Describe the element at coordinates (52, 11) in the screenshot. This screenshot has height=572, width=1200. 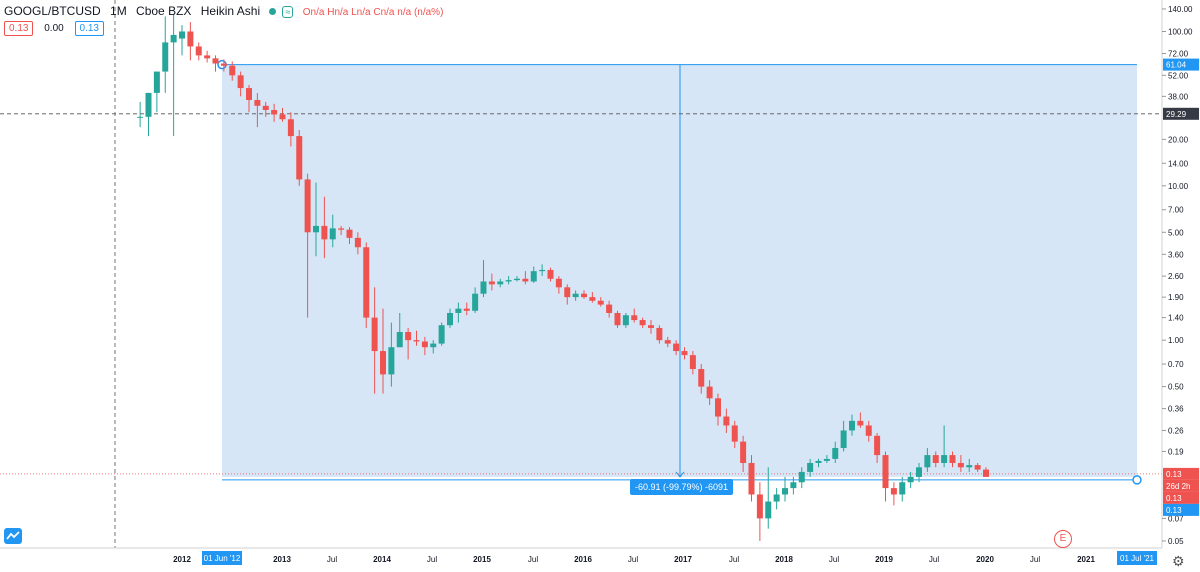
I see `symbol-label: GOOGL/BTCUSD` at that location.